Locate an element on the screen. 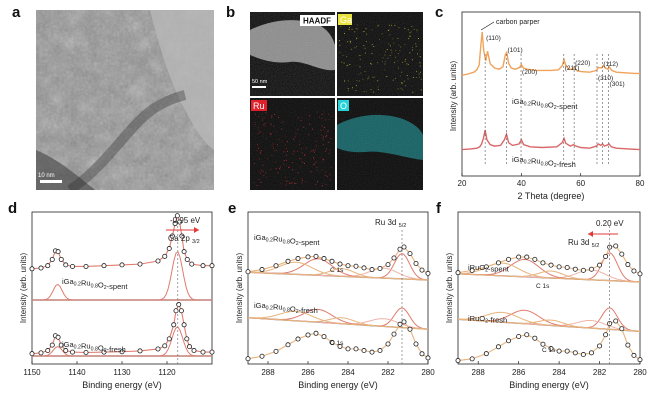 This screenshot has width=672, height=402. ru-label: Ru is located at coordinates (259, 106).